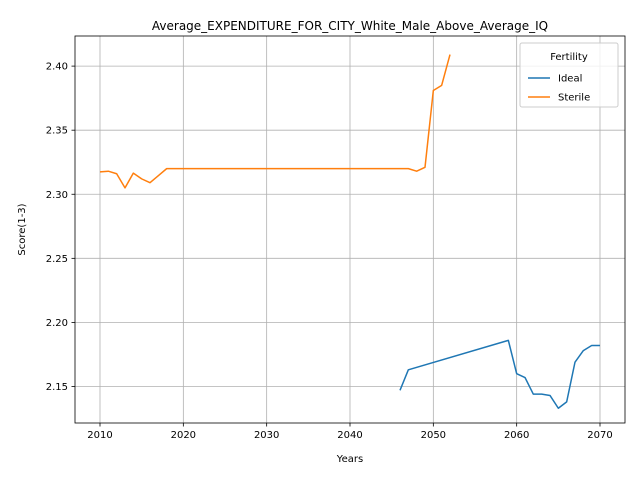  Describe the element at coordinates (57, 131) in the screenshot. I see `y-tick-label: 2.35` at that location.